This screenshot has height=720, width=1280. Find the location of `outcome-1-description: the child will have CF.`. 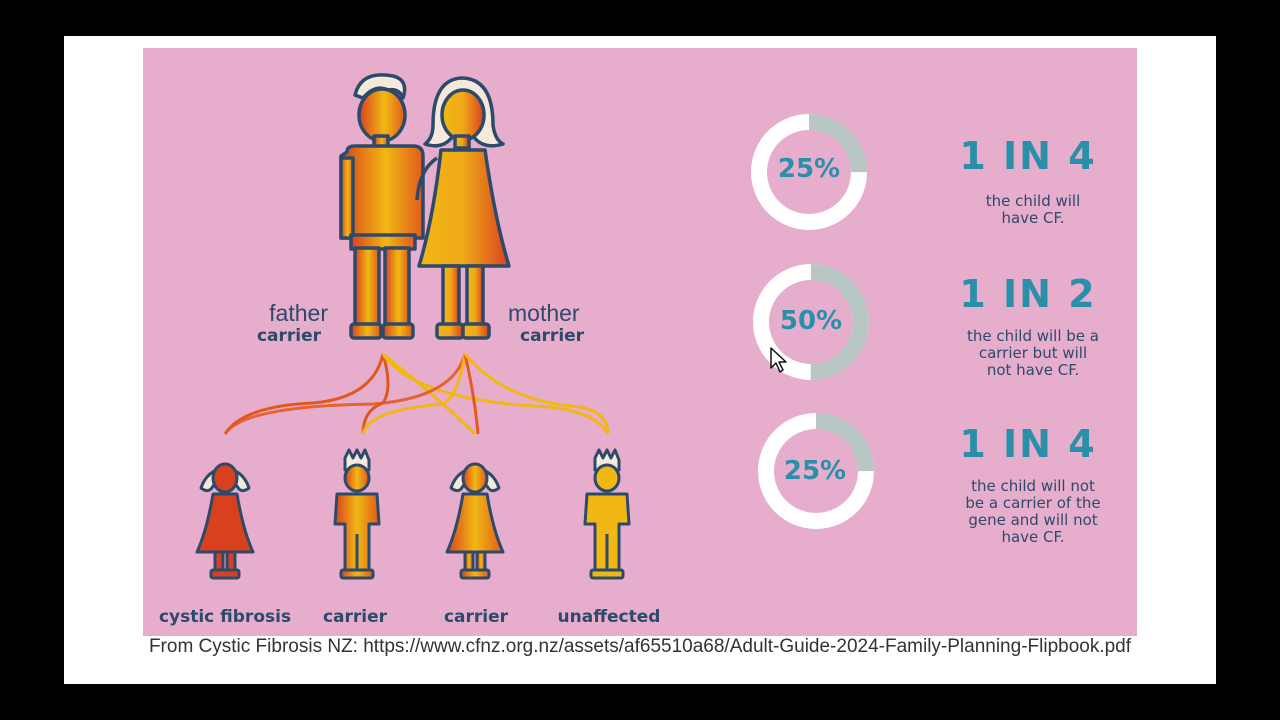

outcome-1-description: the child will have CF. is located at coordinates (1033, 210).